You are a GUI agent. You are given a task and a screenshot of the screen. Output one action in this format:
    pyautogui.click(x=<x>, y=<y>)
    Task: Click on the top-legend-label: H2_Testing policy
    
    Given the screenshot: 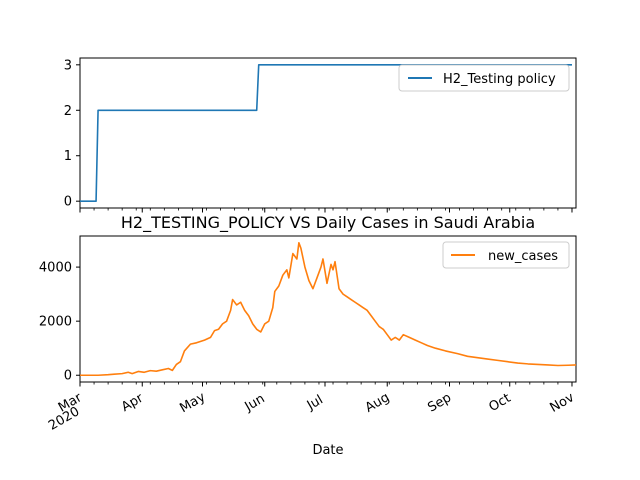 What is the action you would take?
    pyautogui.click(x=499, y=79)
    